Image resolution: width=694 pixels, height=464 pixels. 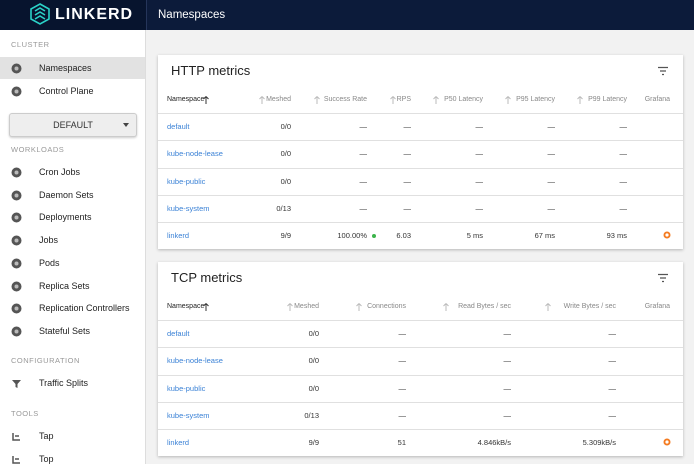 What do you see at coordinates (401, 443) in the screenshot?
I see `metric-cell: 51` at bounding box center [401, 443].